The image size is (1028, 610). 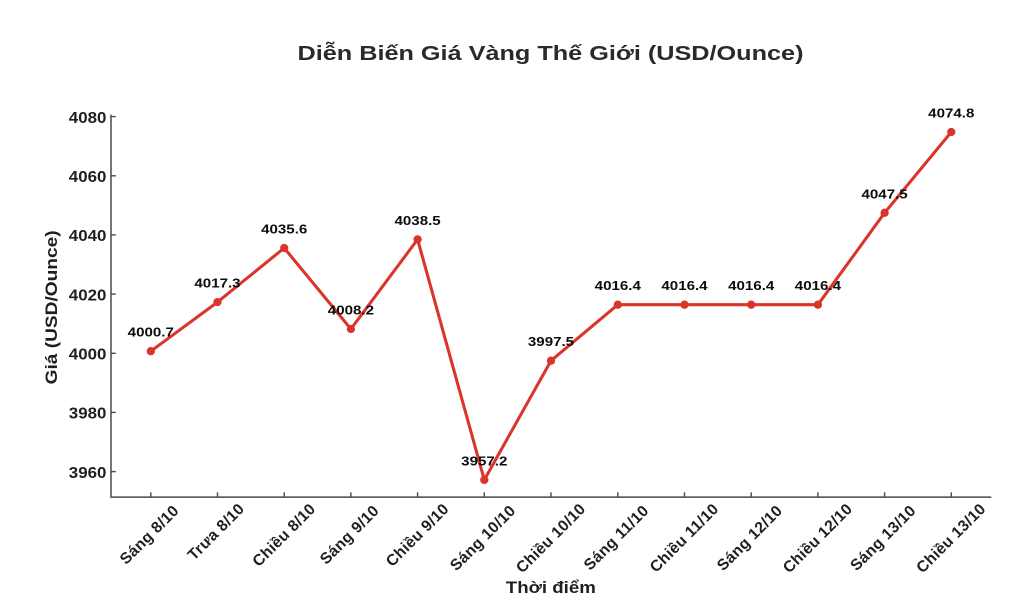 What do you see at coordinates (418, 221) in the screenshot?
I see `svg-text: 4038.5` at bounding box center [418, 221].